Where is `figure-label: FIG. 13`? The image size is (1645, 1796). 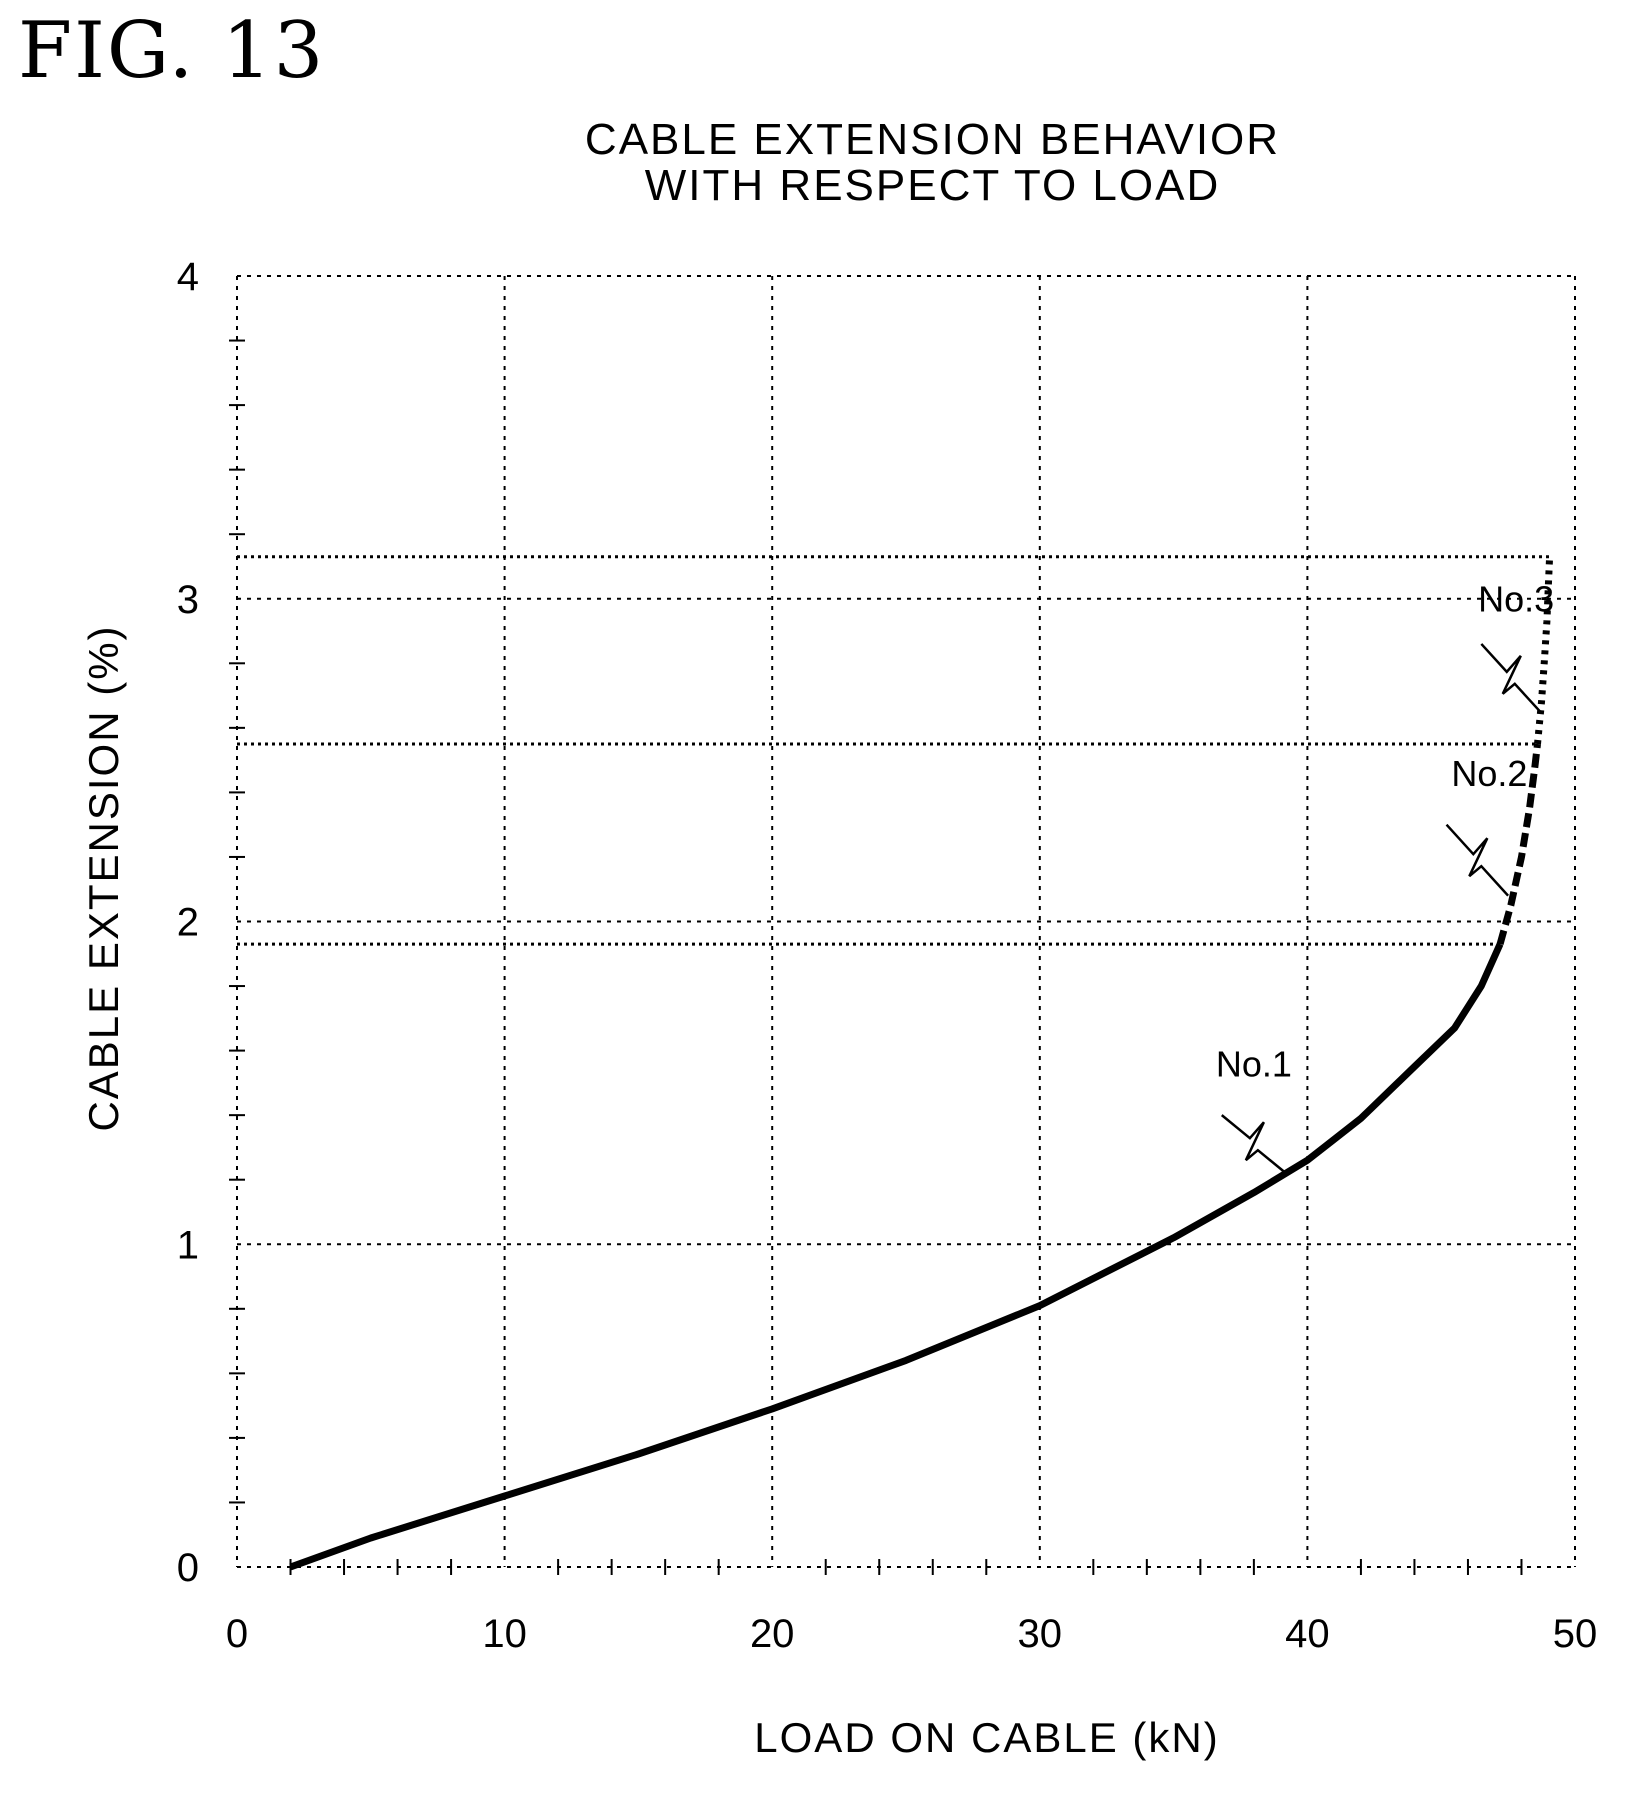 figure-label: FIG. 13 is located at coordinates (172, 51).